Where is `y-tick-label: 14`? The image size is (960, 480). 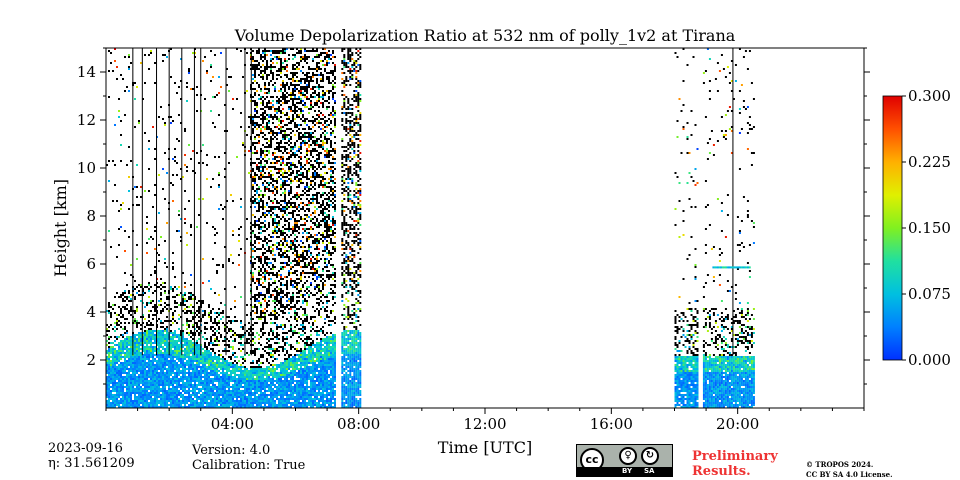 y-tick-label: 14 is located at coordinates (86, 72).